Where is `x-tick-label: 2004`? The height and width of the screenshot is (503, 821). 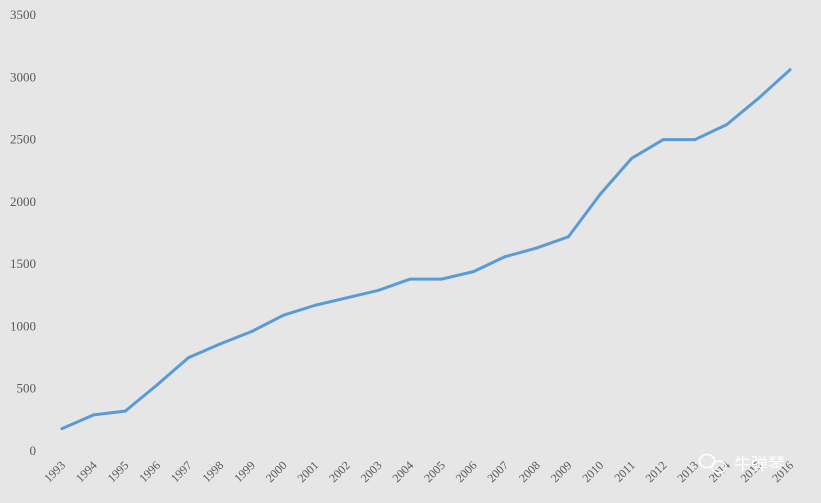 x-tick-label: 2004 is located at coordinates (402, 471).